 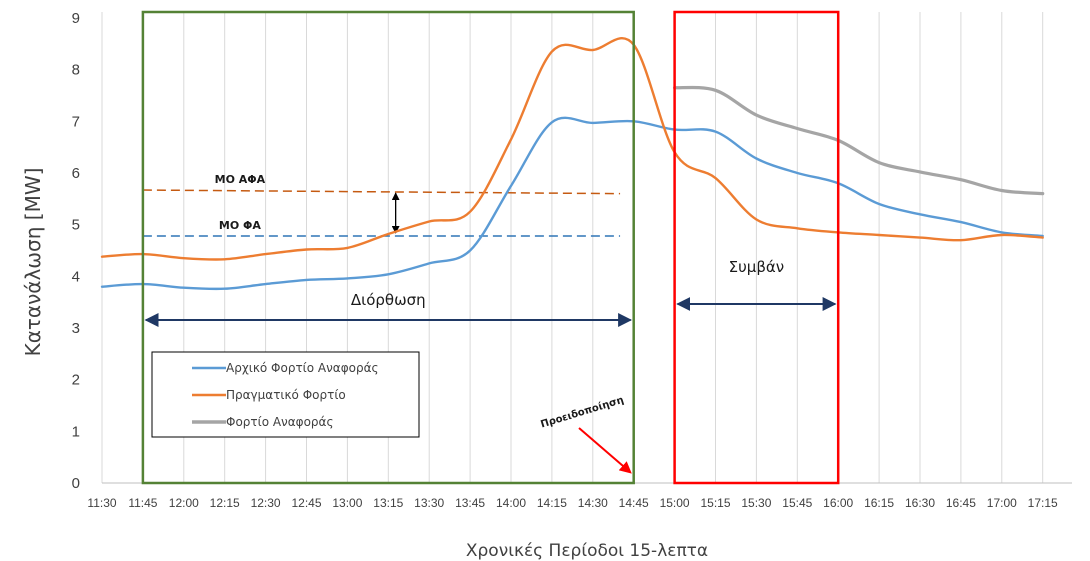 What do you see at coordinates (266, 503) in the screenshot?
I see `x-tick-label: 12:30` at bounding box center [266, 503].